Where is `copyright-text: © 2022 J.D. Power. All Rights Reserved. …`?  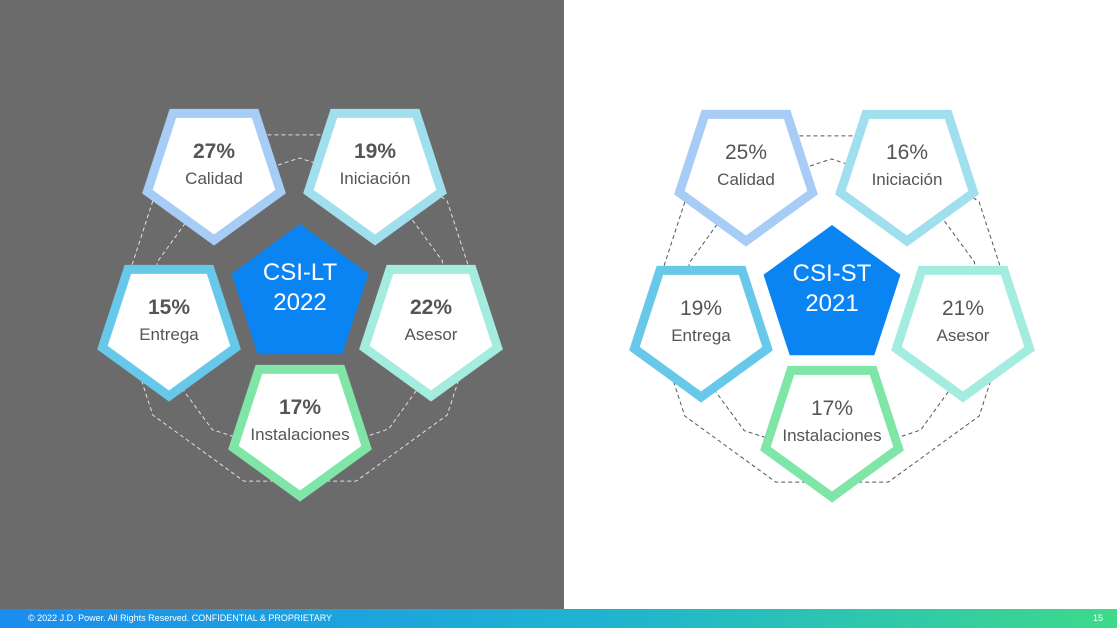
copyright-text: © 2022 J.D. Power. All Rights Reserved. … is located at coordinates (180, 618).